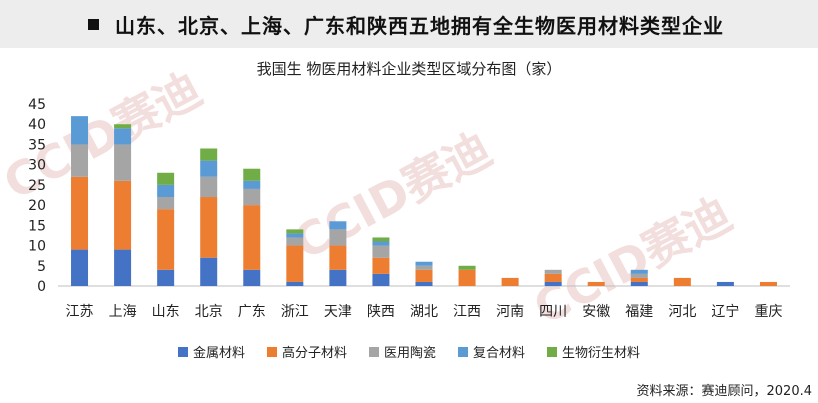 The width and height of the screenshot is (818, 403). What do you see at coordinates (93, 24) in the screenshot?
I see `square-bullet-icon` at bounding box center [93, 24].